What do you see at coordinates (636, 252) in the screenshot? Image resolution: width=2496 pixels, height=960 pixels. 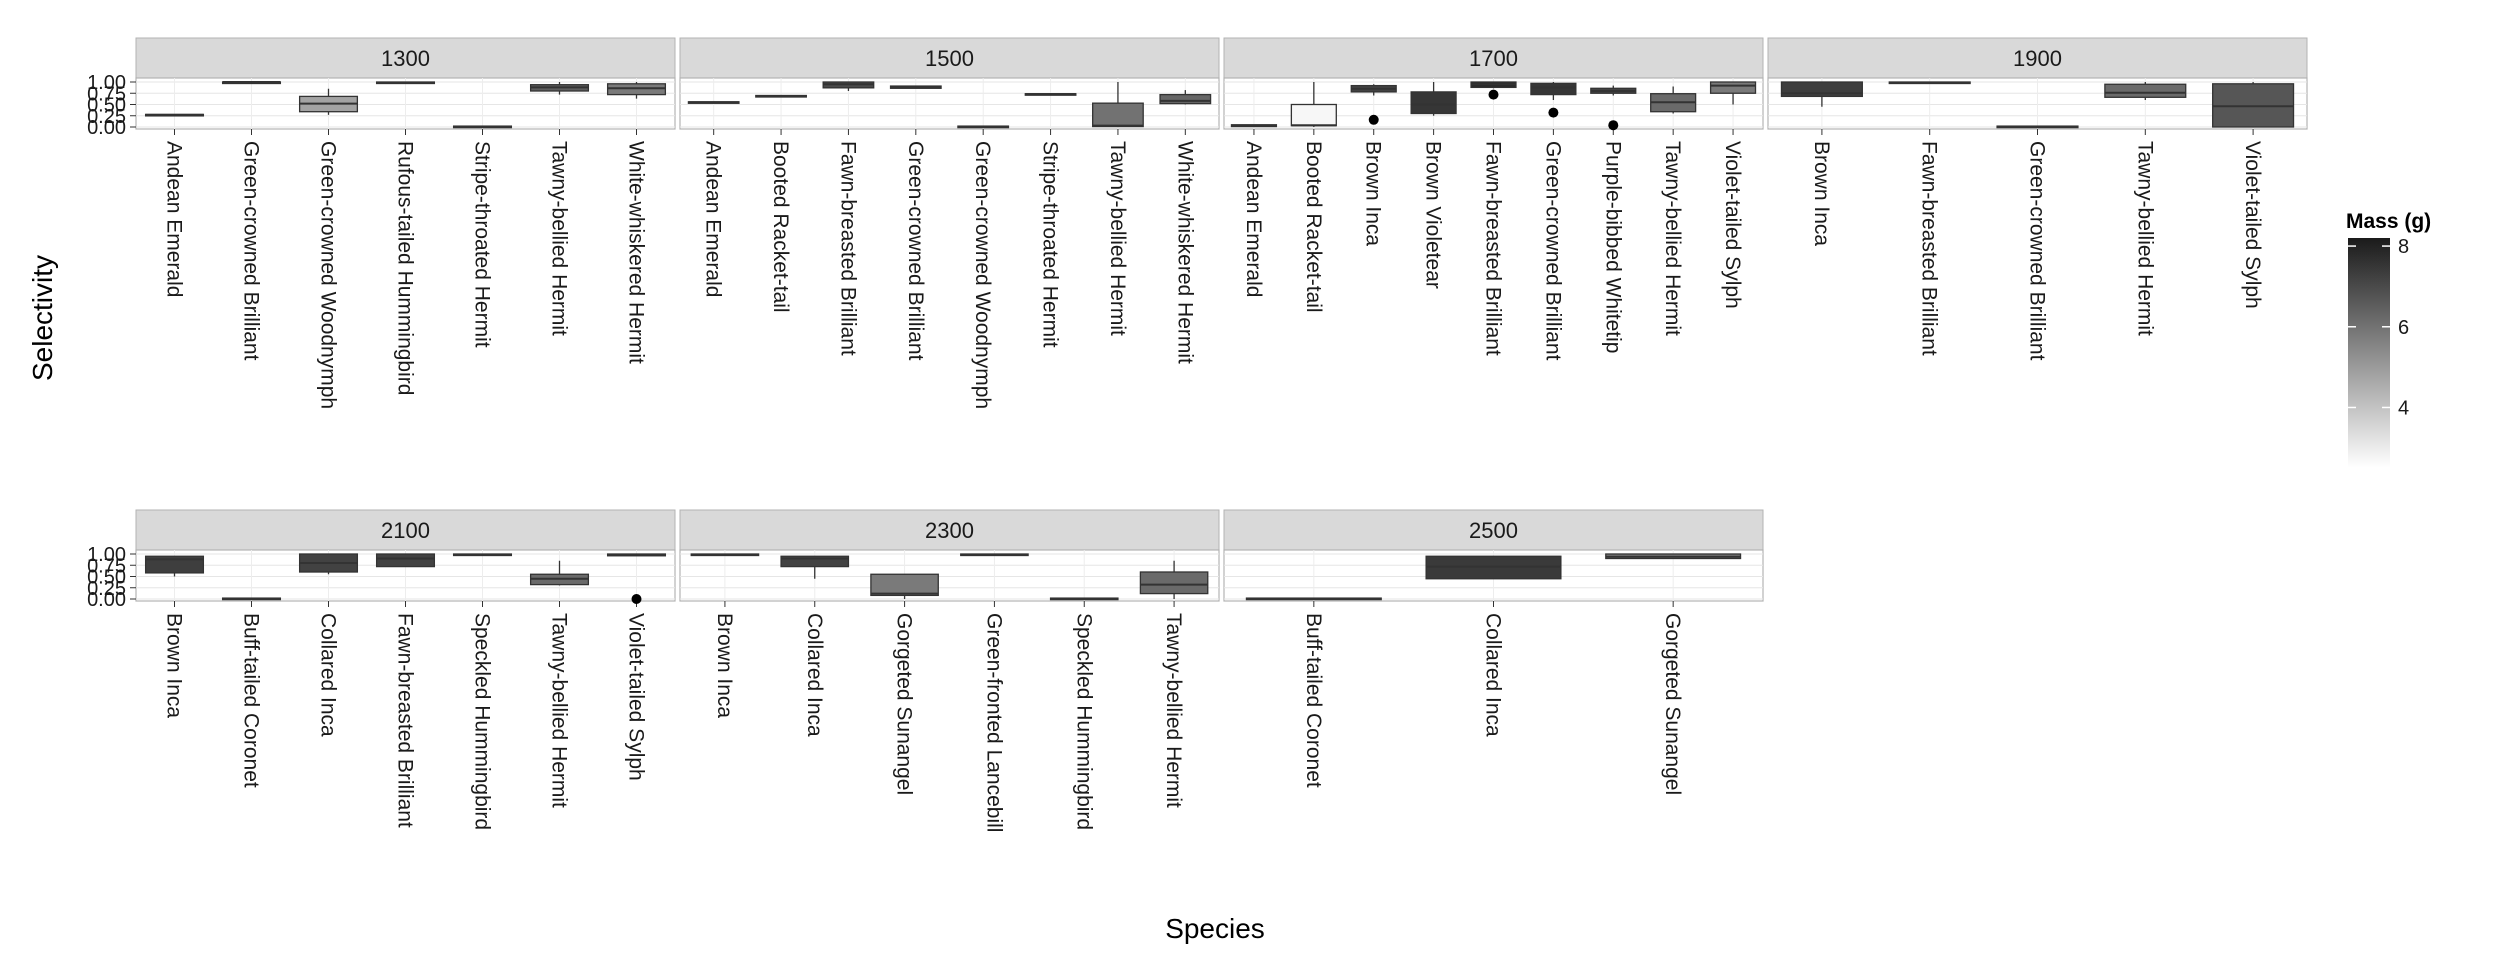 I see `species-label: White-whiskered Hermit` at bounding box center [636, 252].